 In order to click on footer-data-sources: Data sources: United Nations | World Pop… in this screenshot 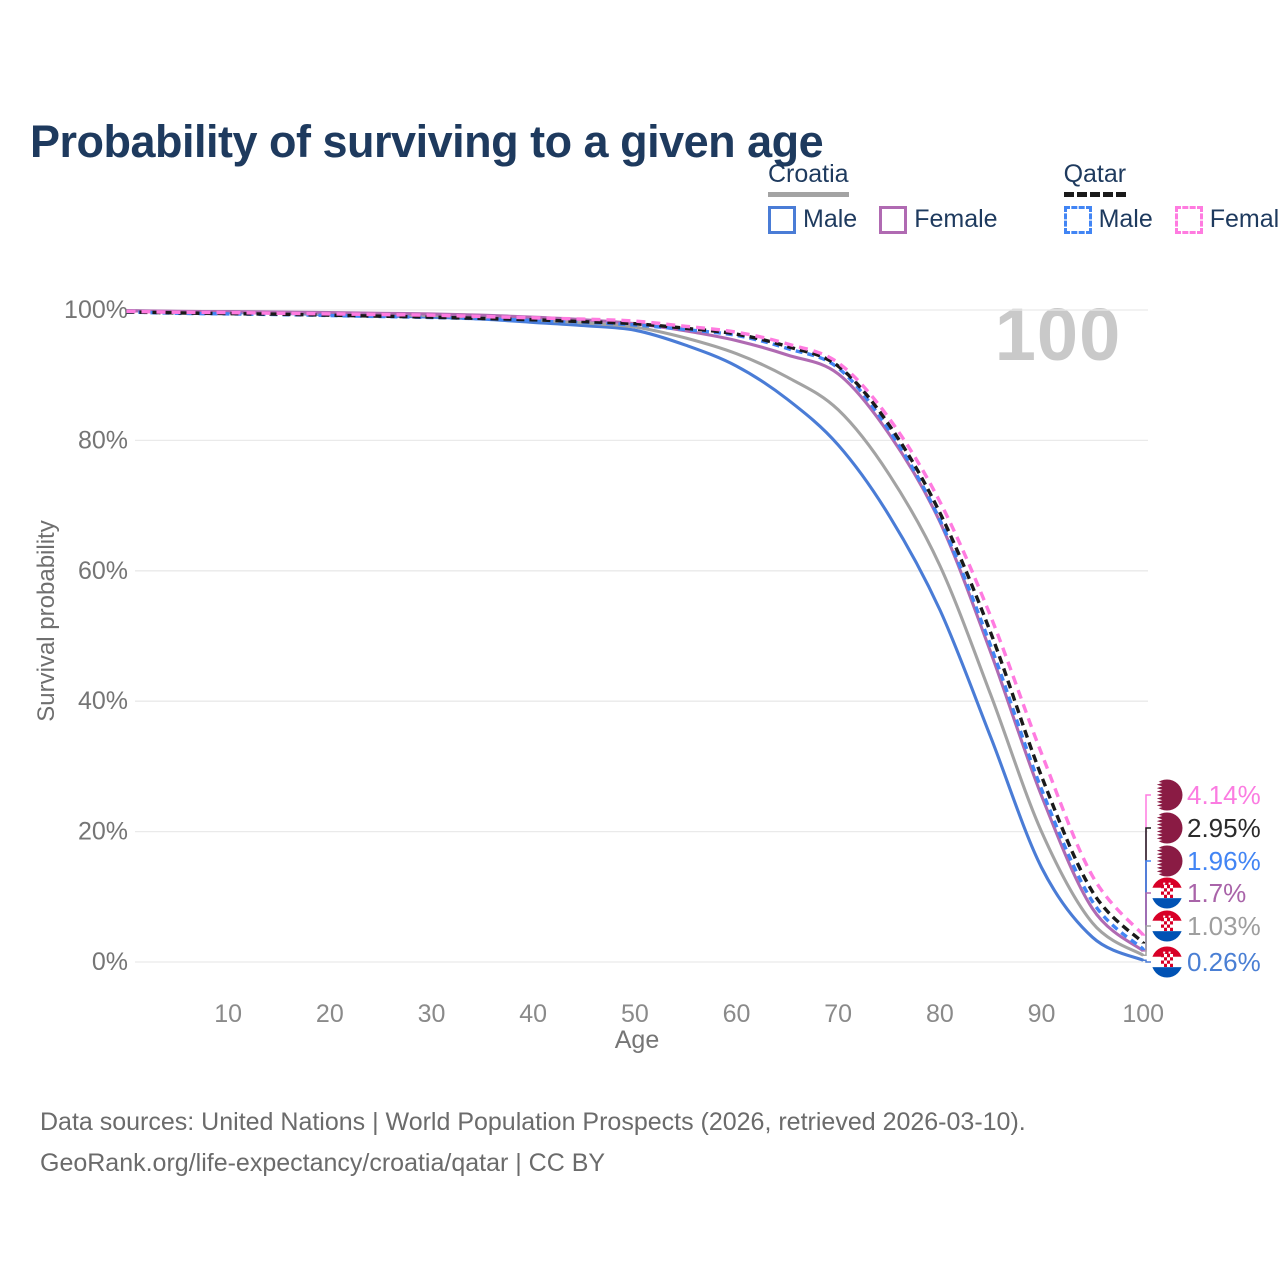, I will do `click(533, 1122)`.